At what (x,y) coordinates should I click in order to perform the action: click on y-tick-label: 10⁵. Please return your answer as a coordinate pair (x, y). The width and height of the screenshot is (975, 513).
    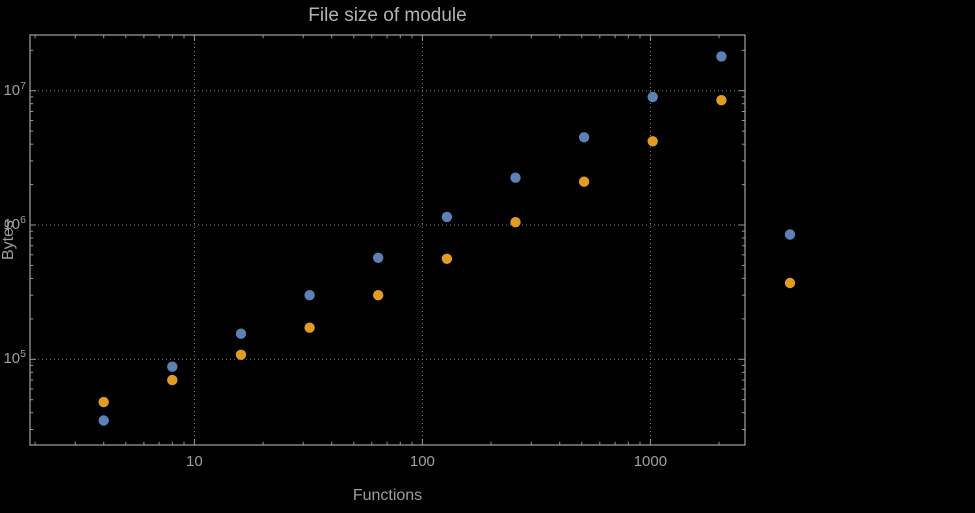
    Looking at the image, I should click on (14, 358).